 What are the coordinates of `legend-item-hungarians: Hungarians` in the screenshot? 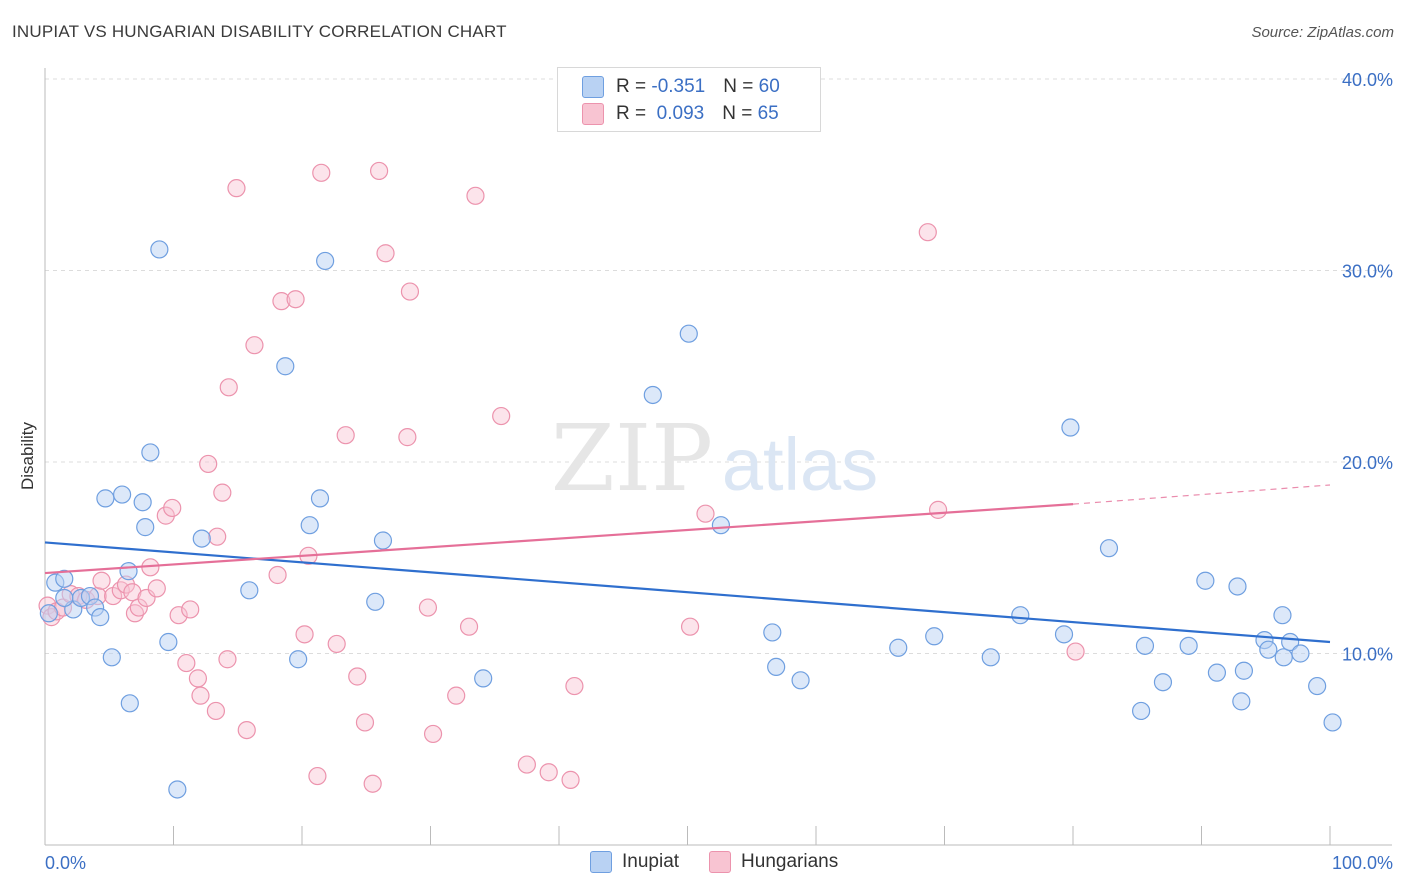 It's located at (773, 862).